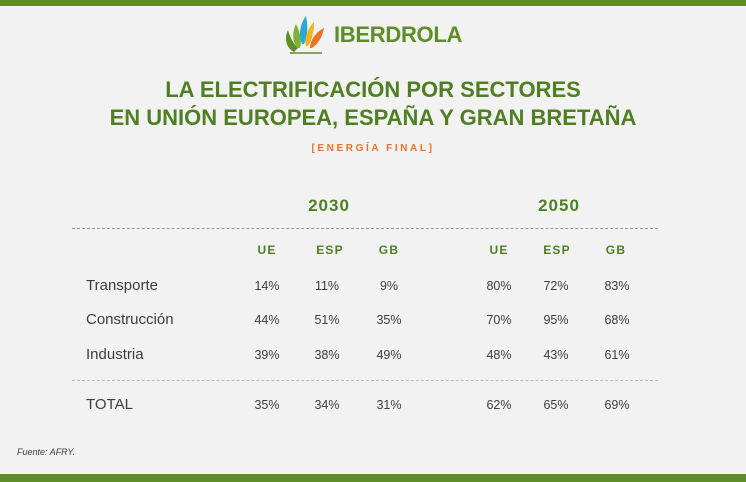  Describe the element at coordinates (557, 250) in the screenshot. I see `col-header-esp-2050: ESP` at that location.